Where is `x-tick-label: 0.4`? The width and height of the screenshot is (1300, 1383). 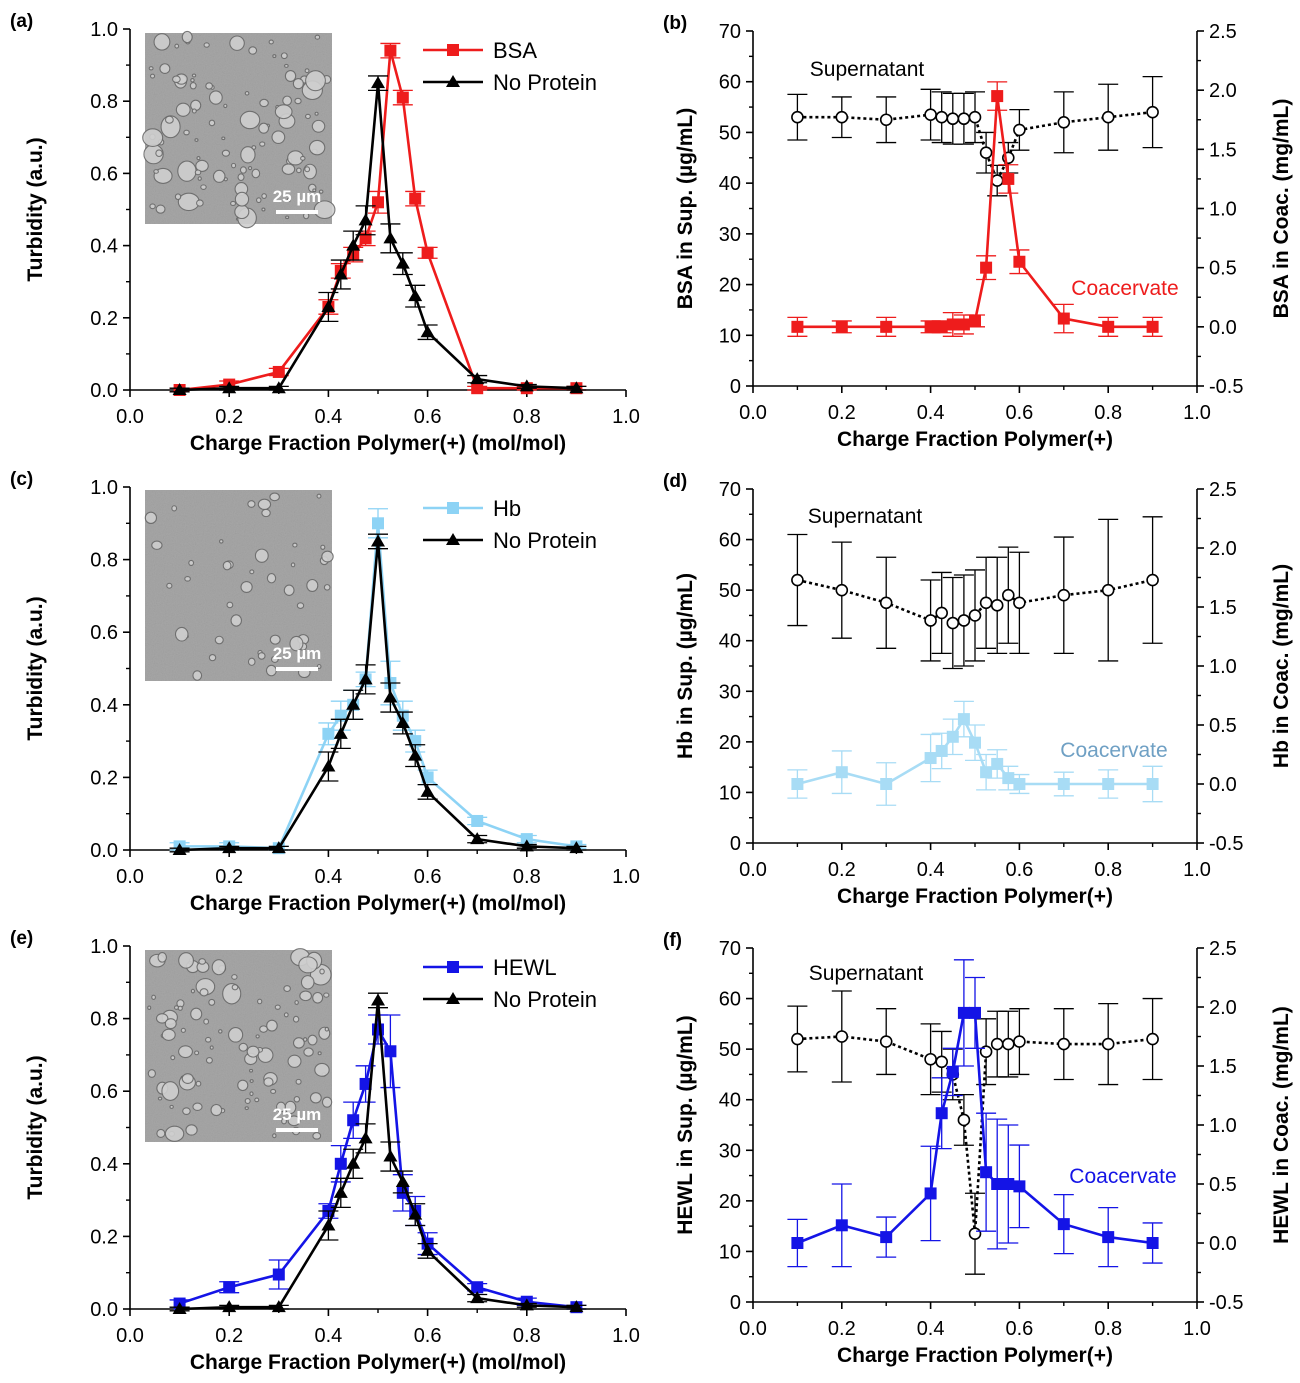 x-tick-label: 0.4 is located at coordinates (328, 1336).